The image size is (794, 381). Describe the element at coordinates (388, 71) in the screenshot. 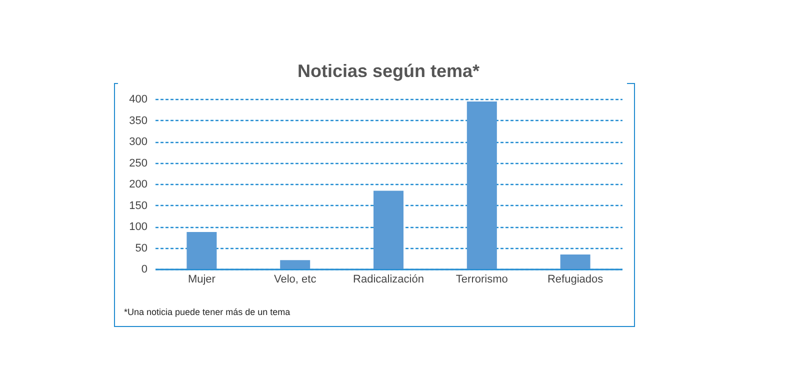

I see `chart-title: Noticias según tema*` at that location.